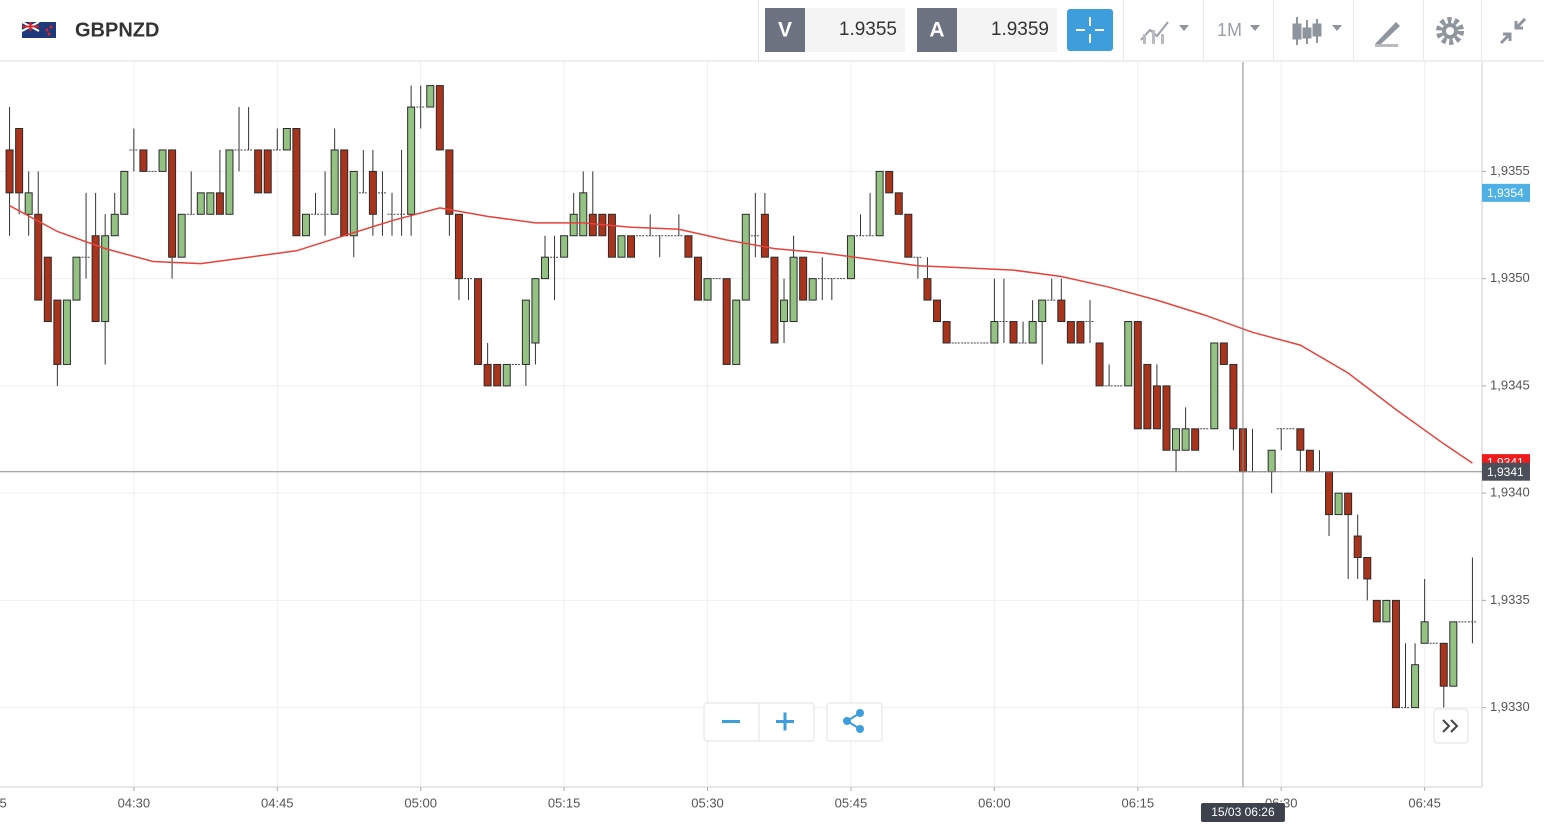  What do you see at coordinates (1510, 706) in the screenshot?
I see `y-tick-label: 1,9330` at bounding box center [1510, 706].